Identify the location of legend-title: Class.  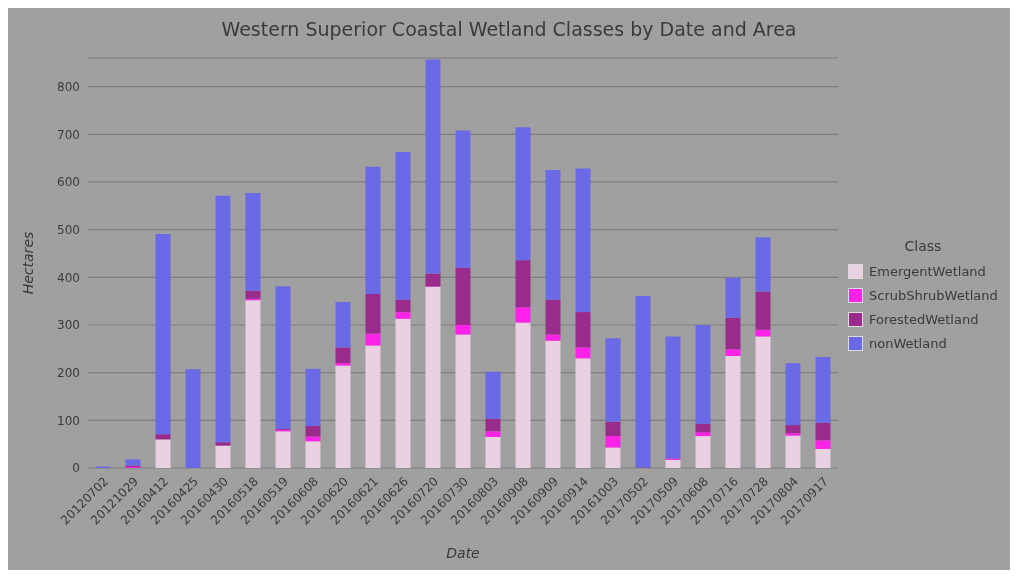
(923, 246).